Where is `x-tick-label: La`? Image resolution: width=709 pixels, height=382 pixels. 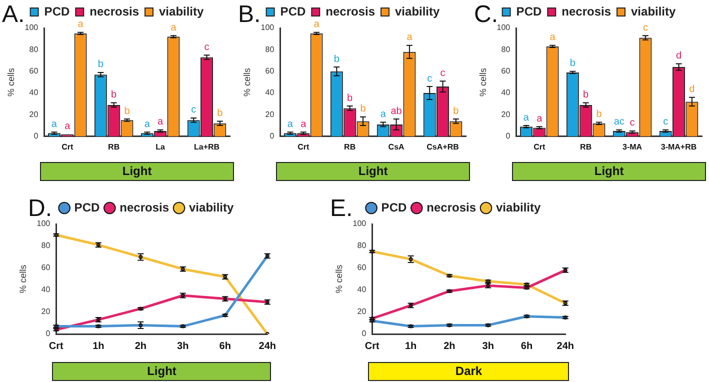
x-tick-label: La is located at coordinates (161, 147).